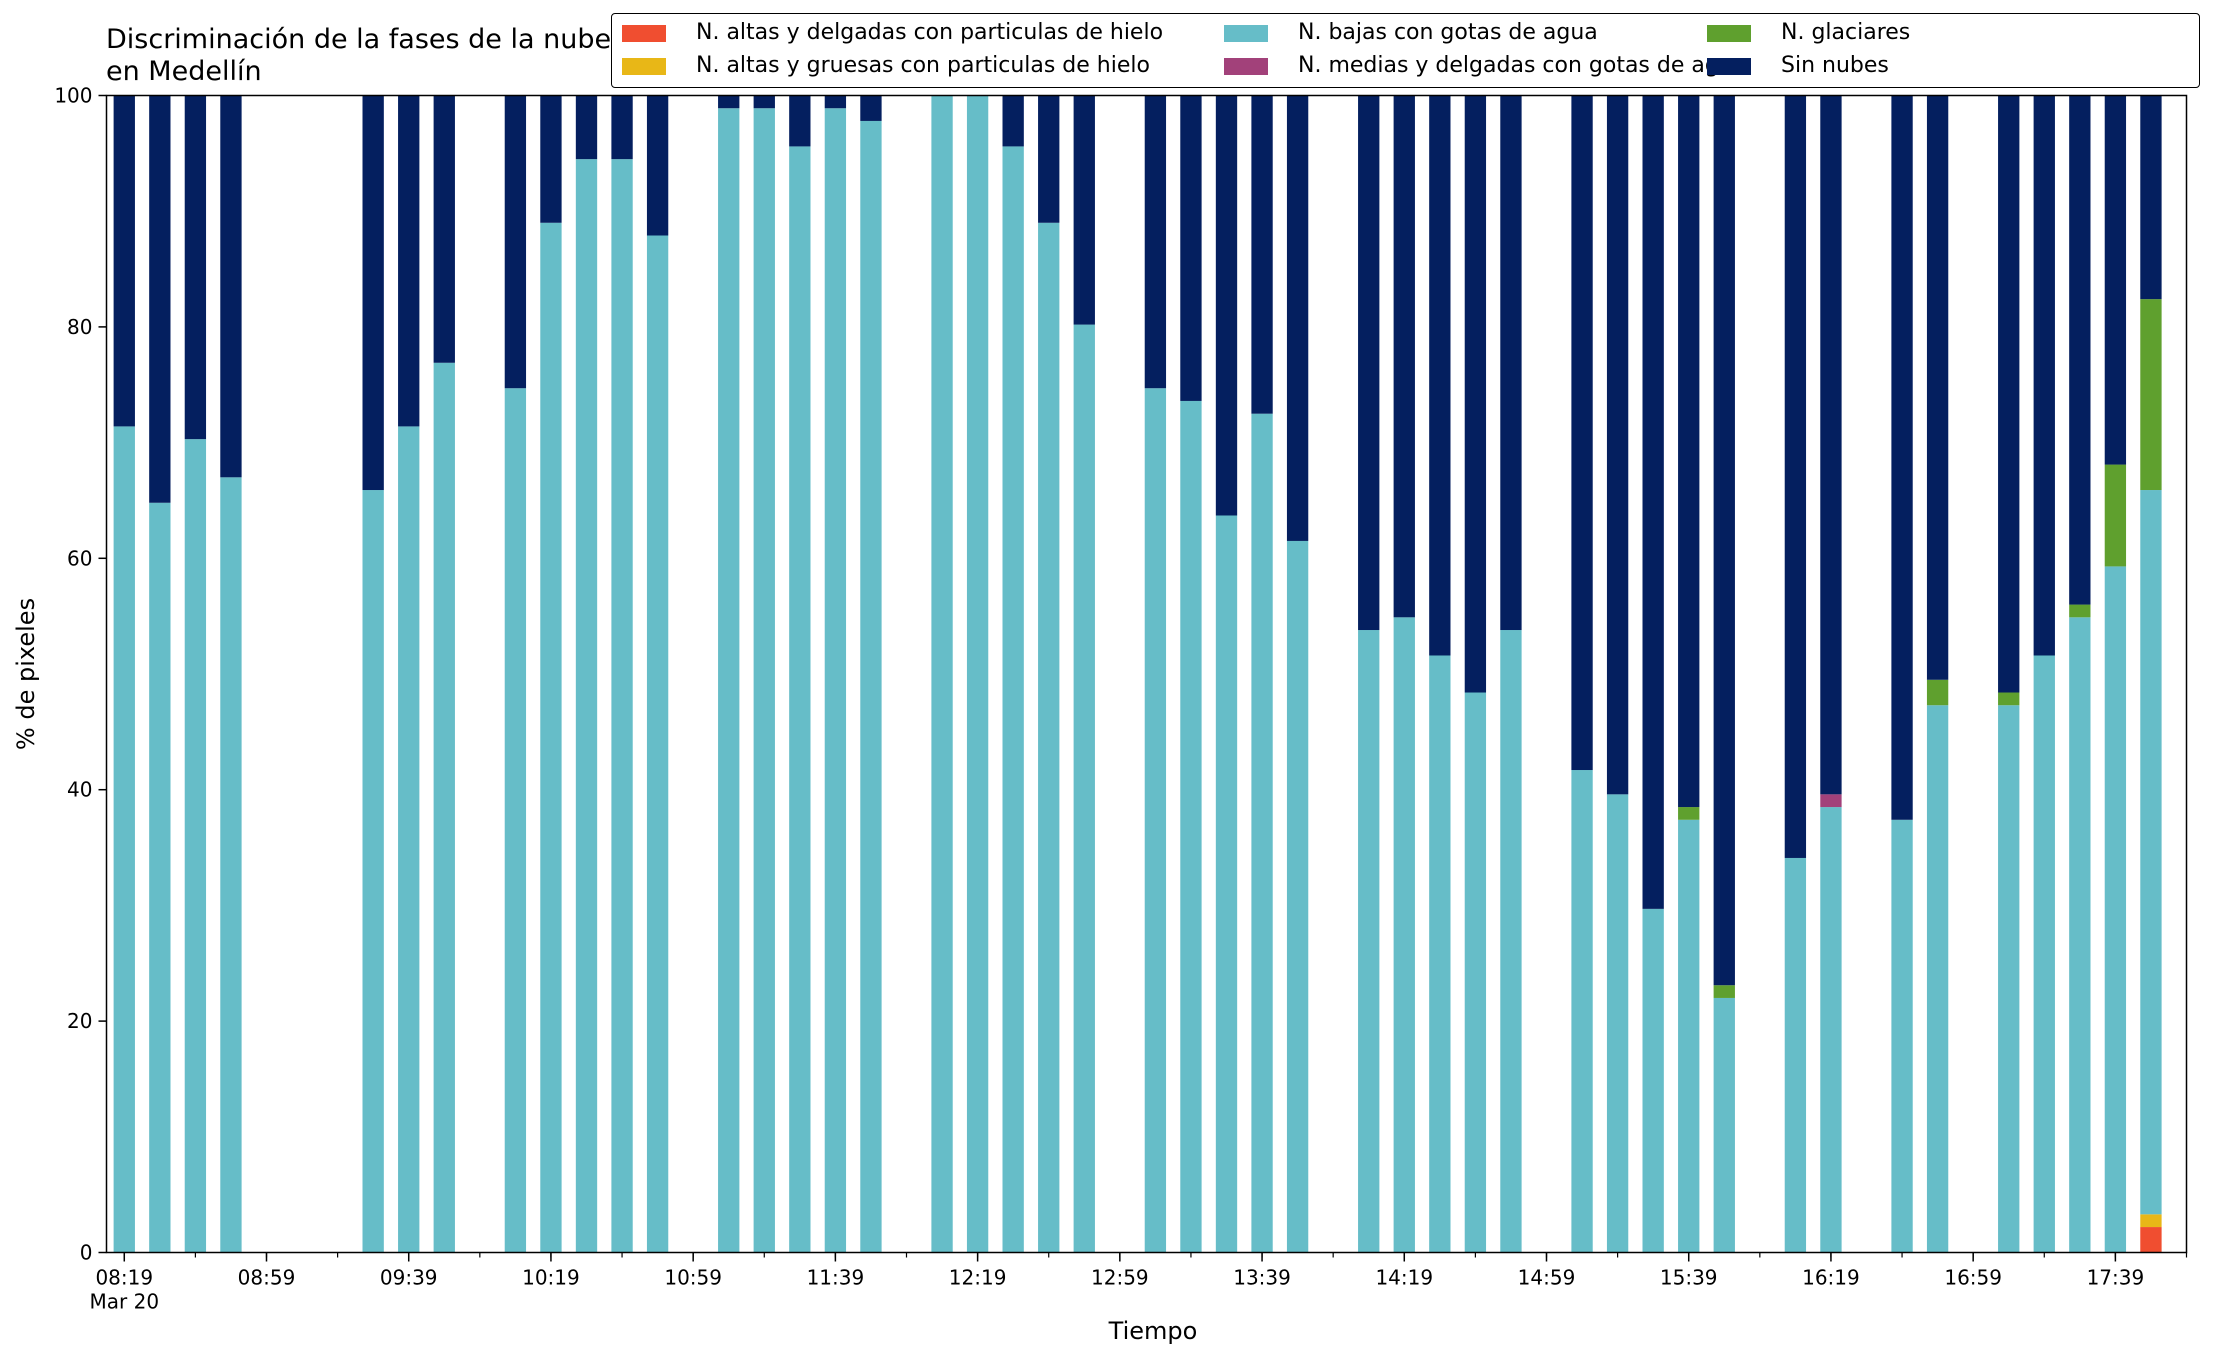  What do you see at coordinates (2116, 1278) in the screenshot?
I see `x-tick-label: 17:39` at bounding box center [2116, 1278].